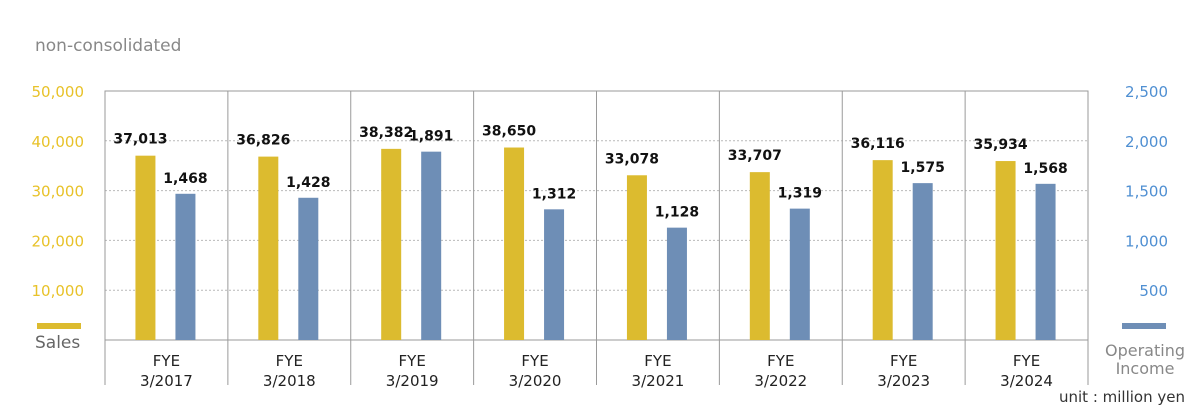  Describe the element at coordinates (58, 241) in the screenshot. I see `left-axis-tick-label: 20,000` at that location.